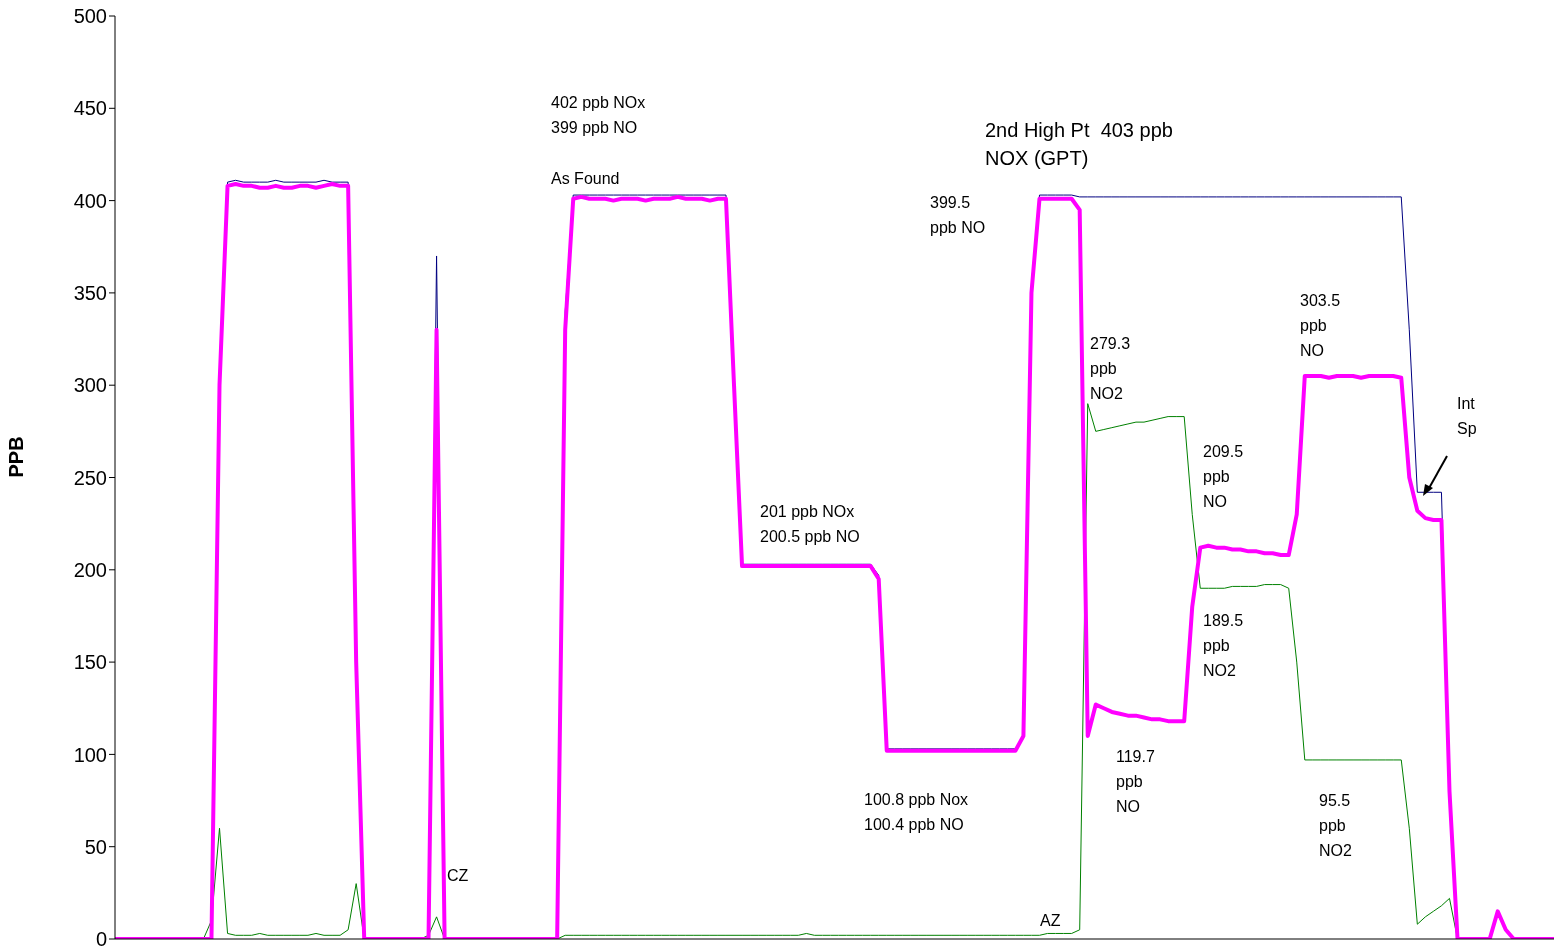 The image size is (1554, 952). What do you see at coordinates (90, 293) in the screenshot?
I see `y-tick-label: 350` at bounding box center [90, 293].